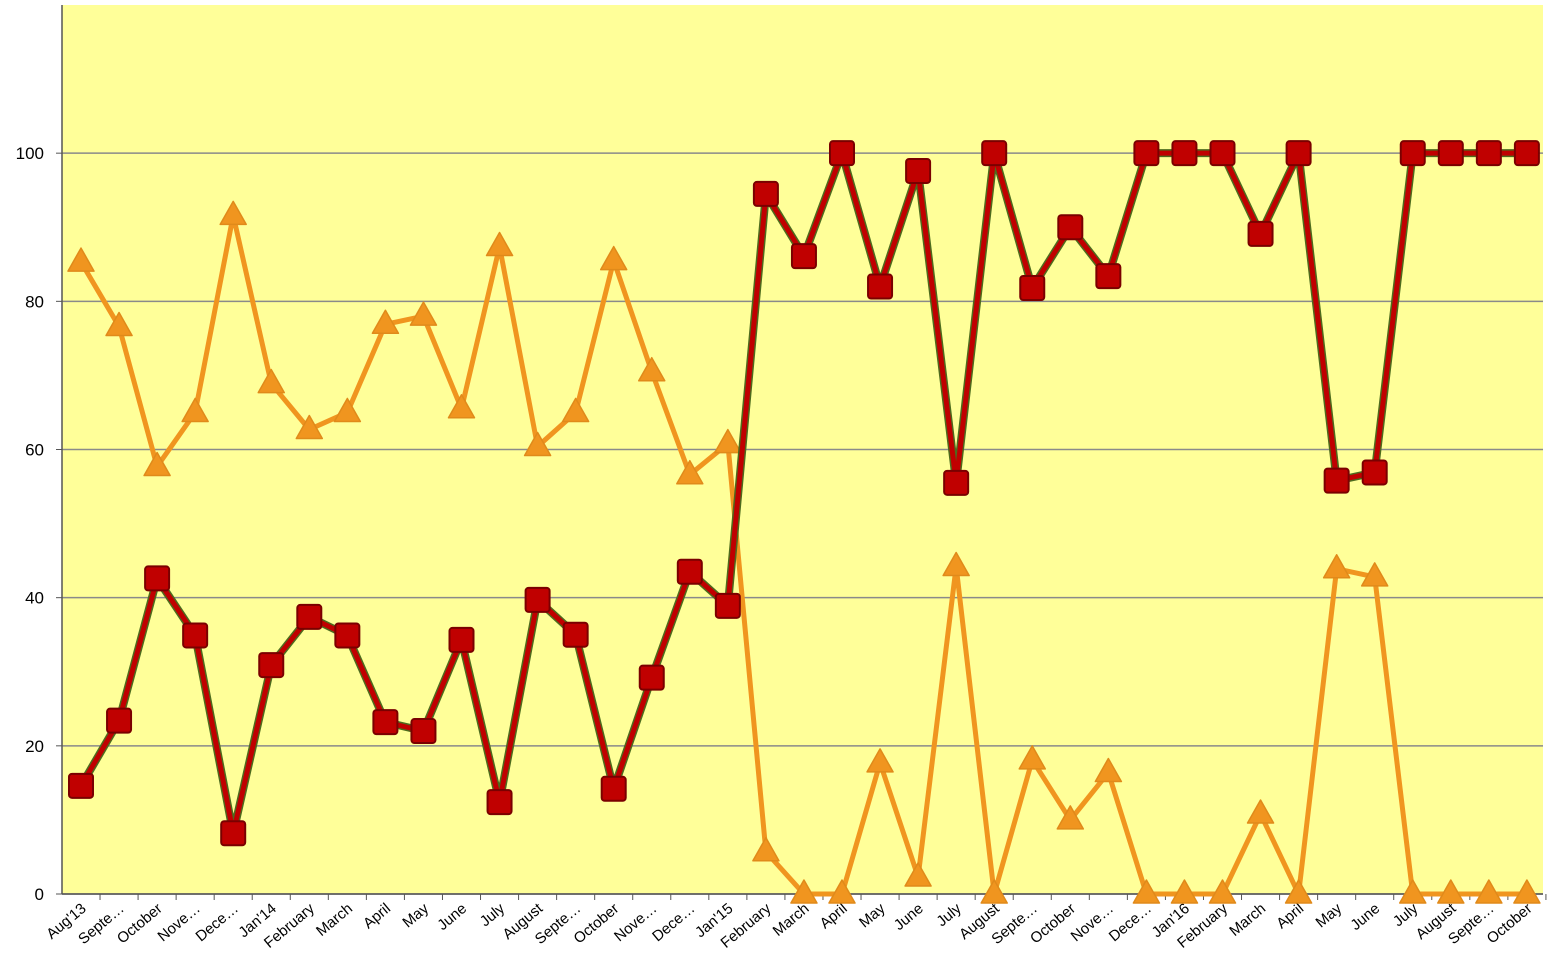  Describe the element at coordinates (30, 153) in the screenshot. I see `y-tick-label: 100` at that location.